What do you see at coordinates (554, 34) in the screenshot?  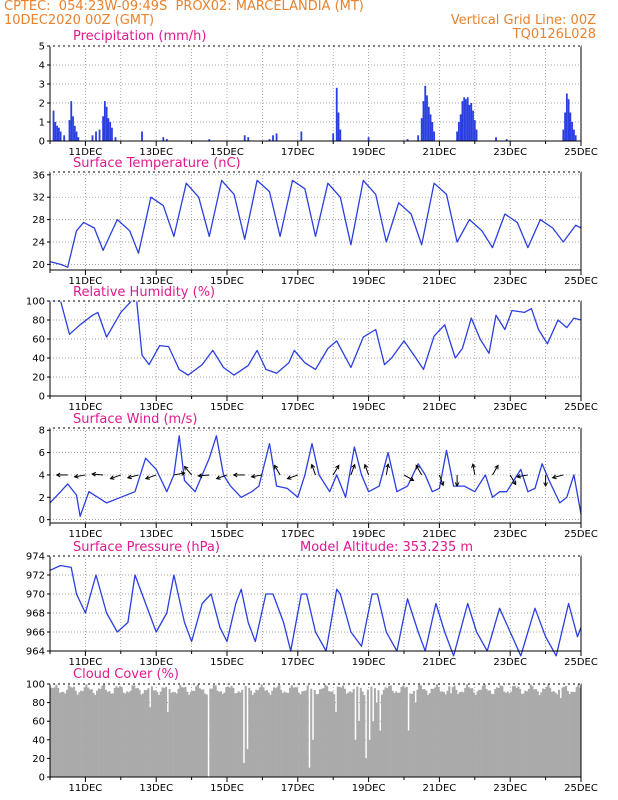 I see `header-model-id: TQ0126L028` at bounding box center [554, 34].